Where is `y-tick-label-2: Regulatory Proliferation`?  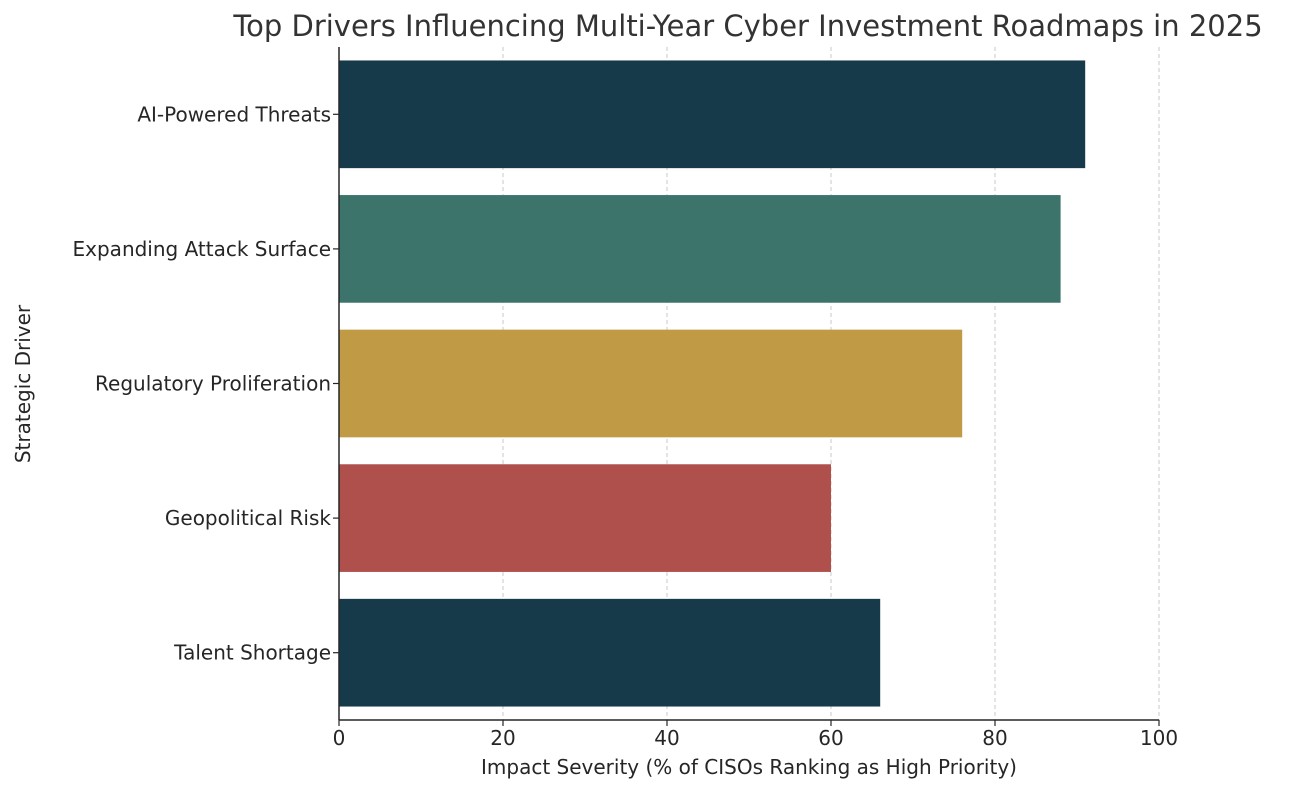 y-tick-label-2: Regulatory Proliferation is located at coordinates (213, 384).